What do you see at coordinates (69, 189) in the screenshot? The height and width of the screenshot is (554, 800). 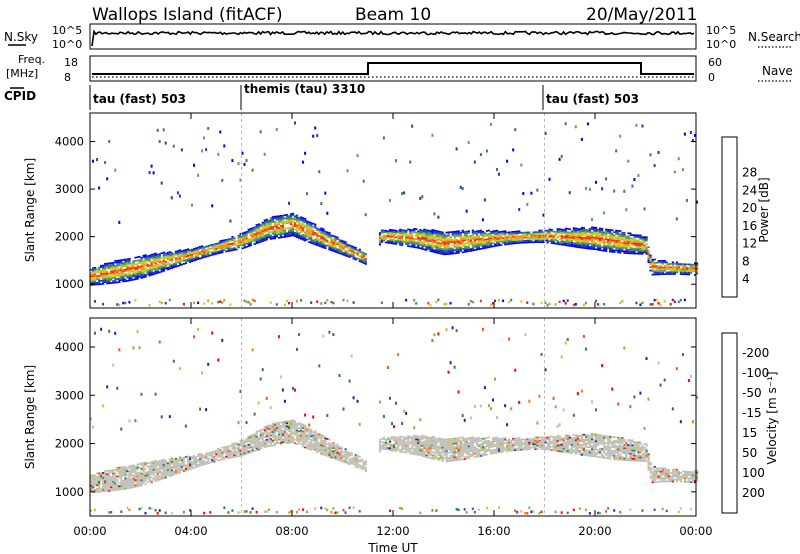 I see `ytick-label: 3000` at bounding box center [69, 189].